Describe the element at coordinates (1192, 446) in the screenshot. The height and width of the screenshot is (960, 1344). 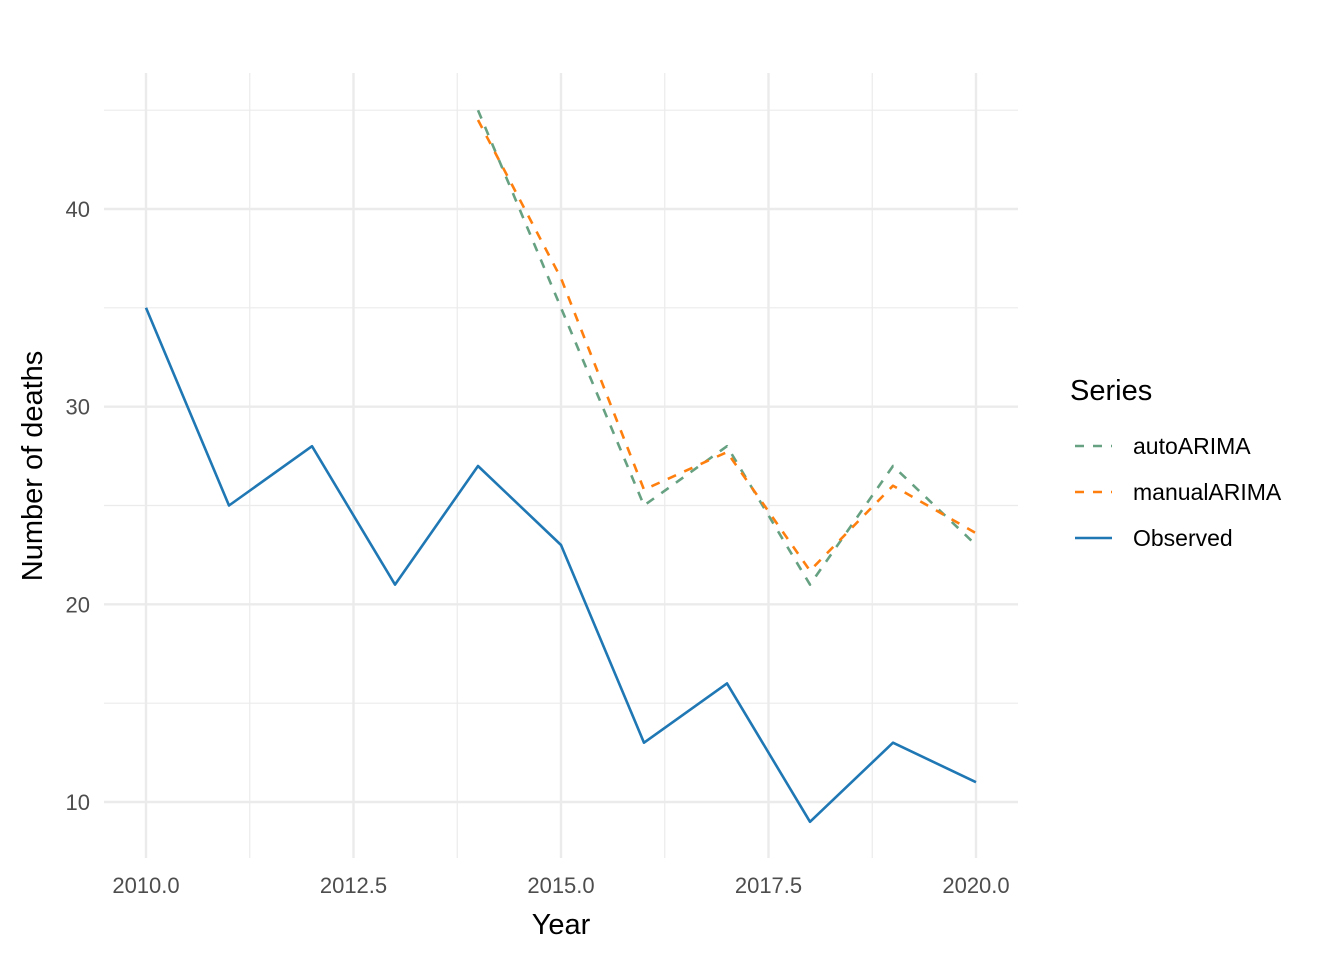
I see `legend-label-autoarima: autoARIMA` at that location.